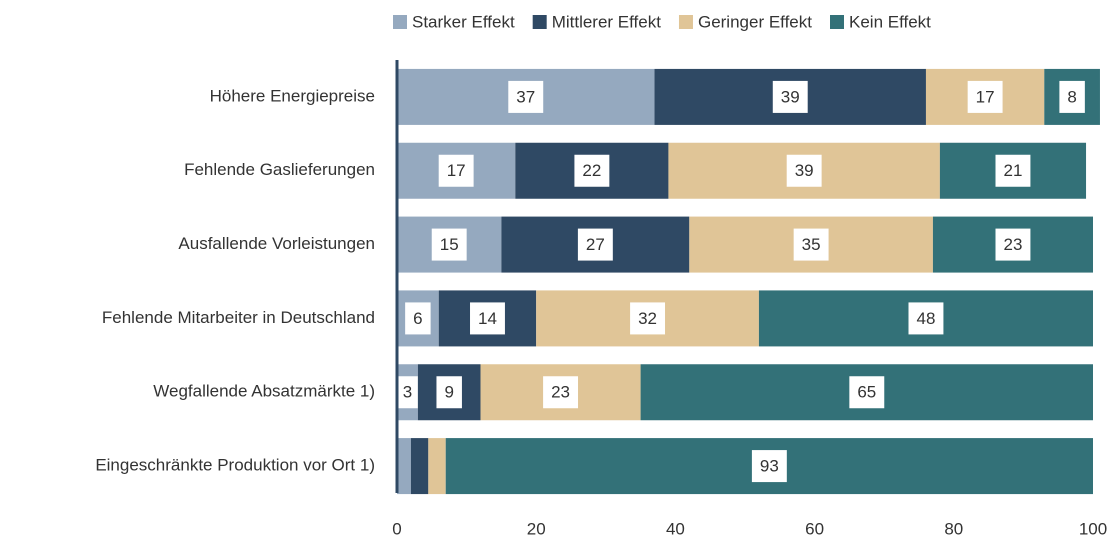  I want to click on data-label: 22, so click(591, 170).